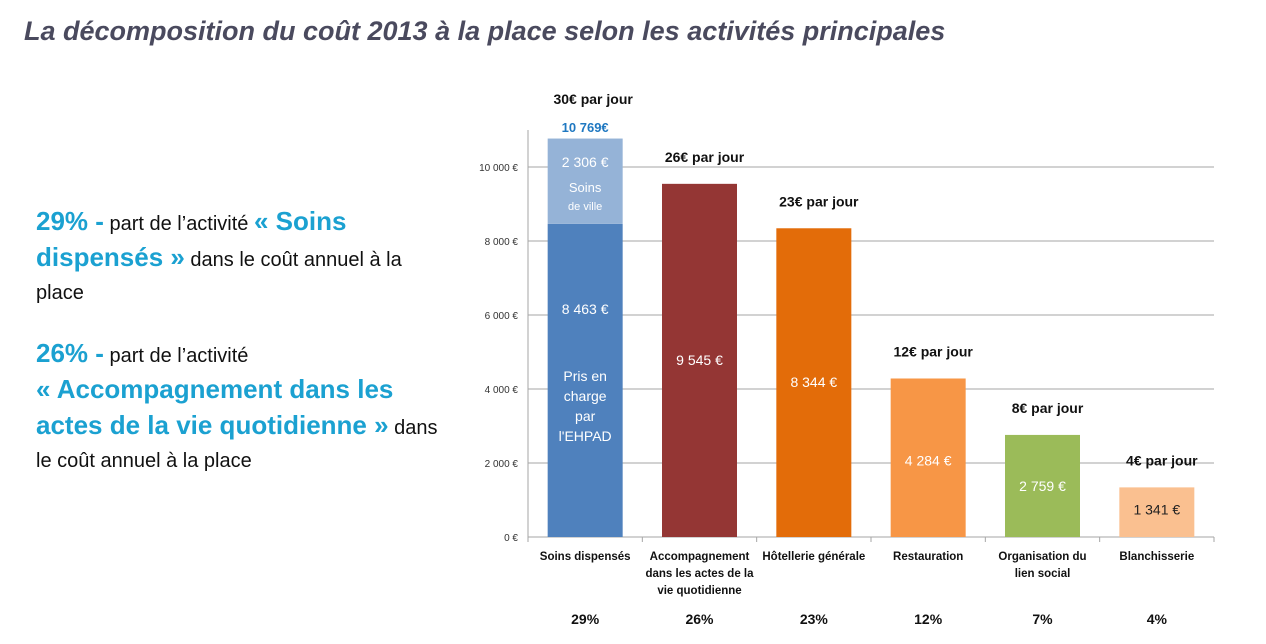 The height and width of the screenshot is (644, 1266). What do you see at coordinates (585, 416) in the screenshot?
I see `segment-text: par` at bounding box center [585, 416].